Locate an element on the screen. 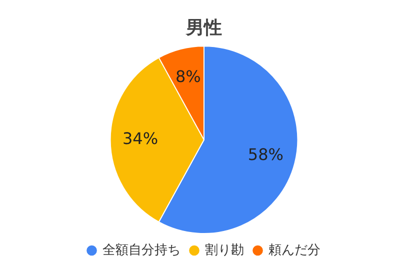 The image size is (408, 279). legend-label: 頼んだ分 is located at coordinates (294, 250).